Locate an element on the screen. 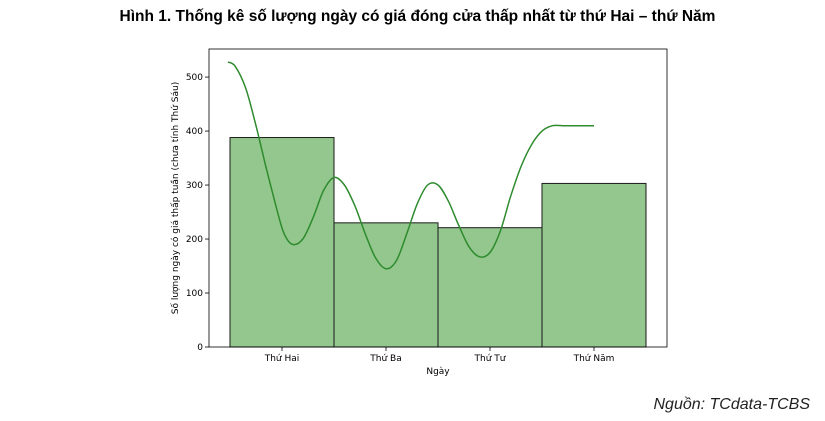  y-axis: 0 100 200 300 400 500 is located at coordinates (197, 213).